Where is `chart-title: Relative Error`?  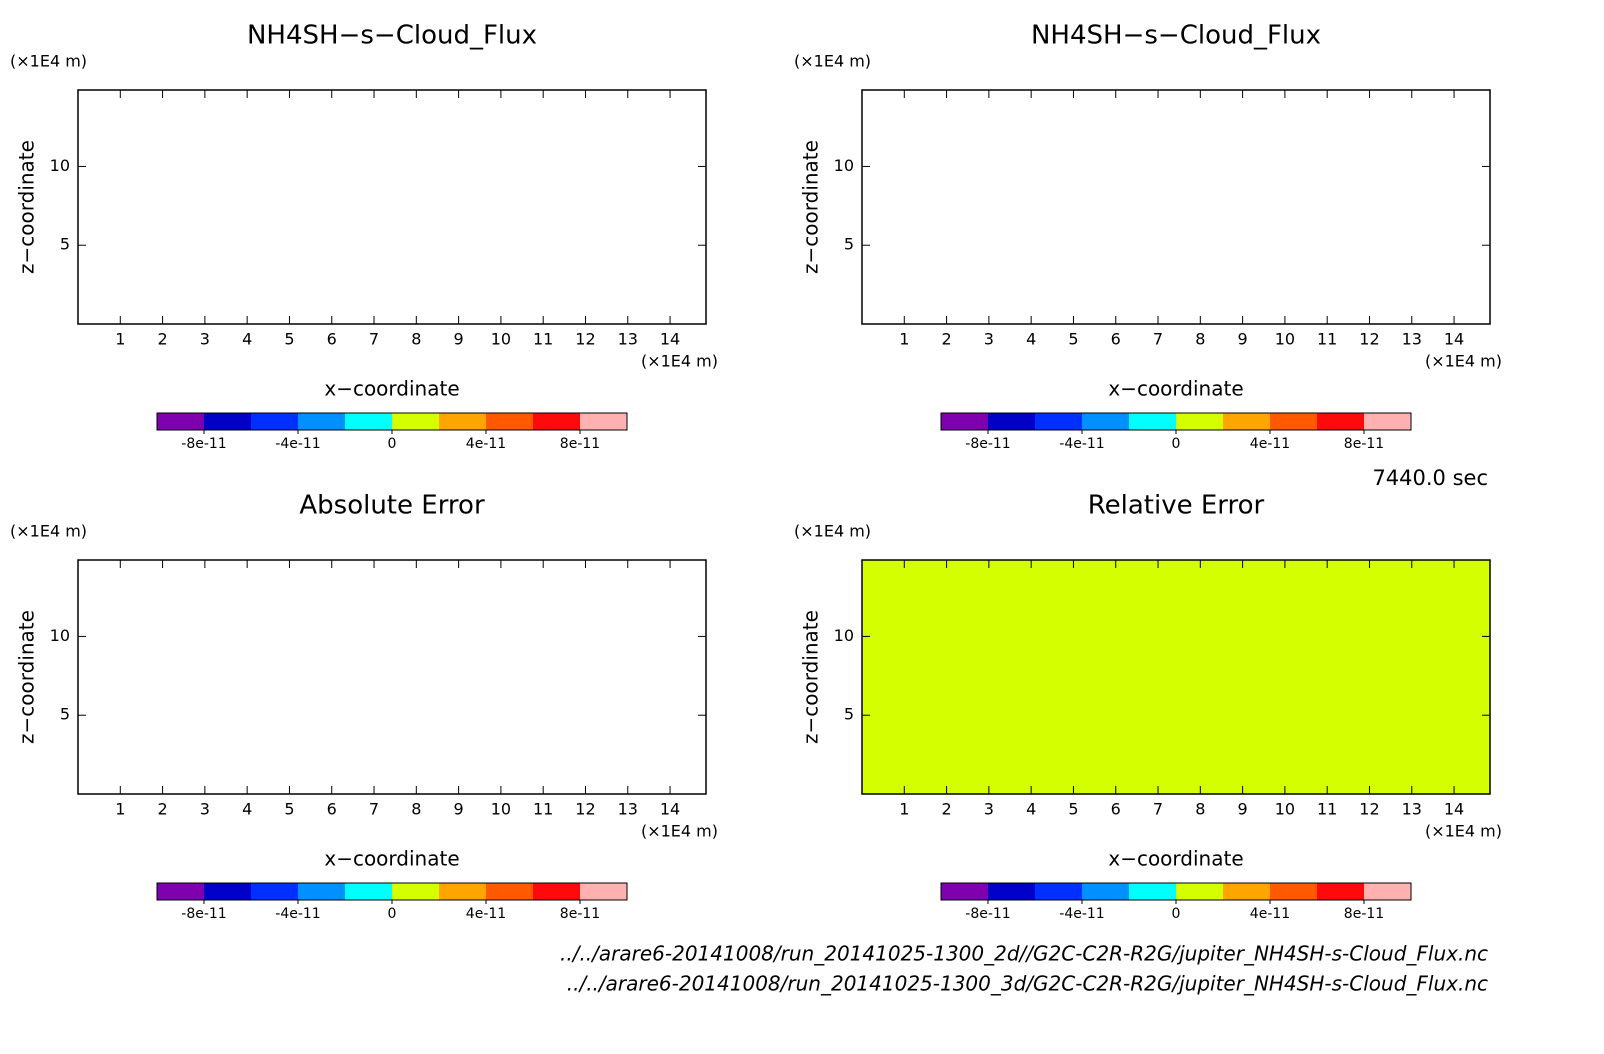
chart-title: Relative Error is located at coordinates (1176, 506).